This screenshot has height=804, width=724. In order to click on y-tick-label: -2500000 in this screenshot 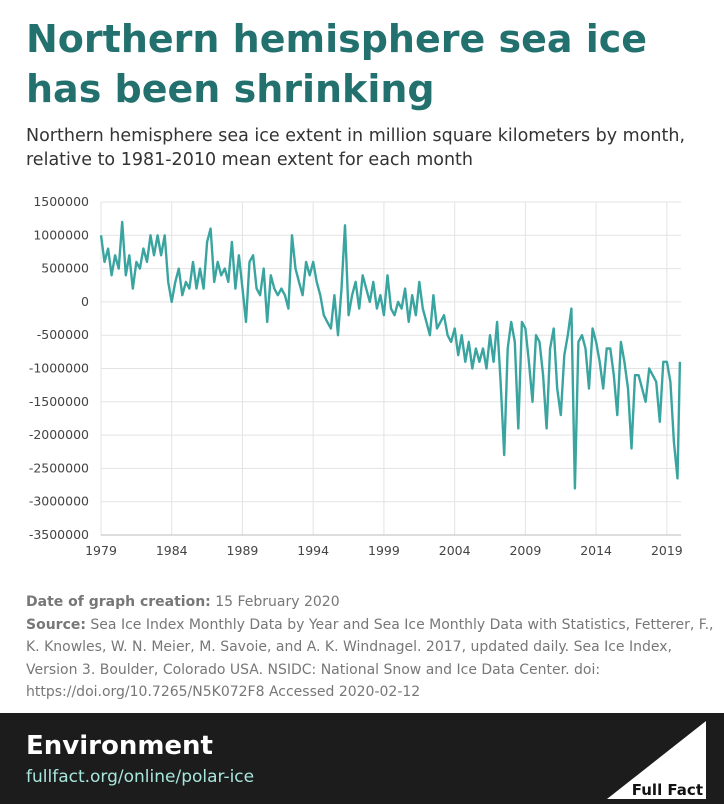, I will do `click(59, 467)`.